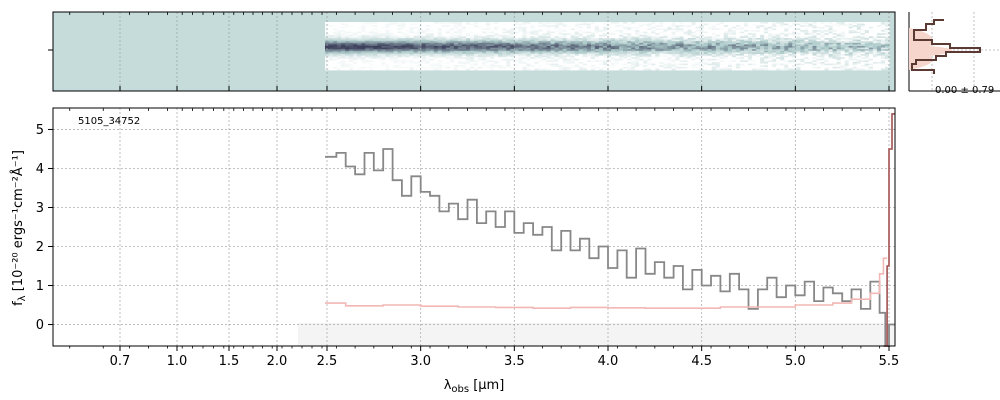 This screenshot has width=1000, height=400. What do you see at coordinates (120, 361) in the screenshot?
I see `x-tick-label: 0.7` at bounding box center [120, 361].